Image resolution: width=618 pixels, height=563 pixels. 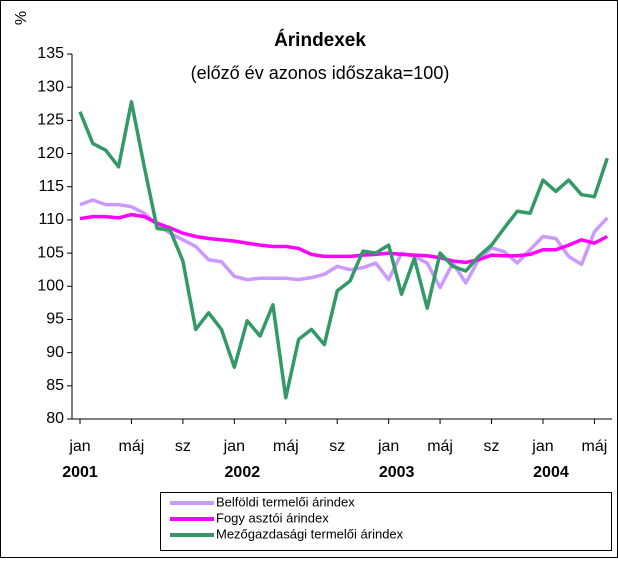 What do you see at coordinates (51, 219) in the screenshot?
I see `y-tick-label: 110` at bounding box center [51, 219].